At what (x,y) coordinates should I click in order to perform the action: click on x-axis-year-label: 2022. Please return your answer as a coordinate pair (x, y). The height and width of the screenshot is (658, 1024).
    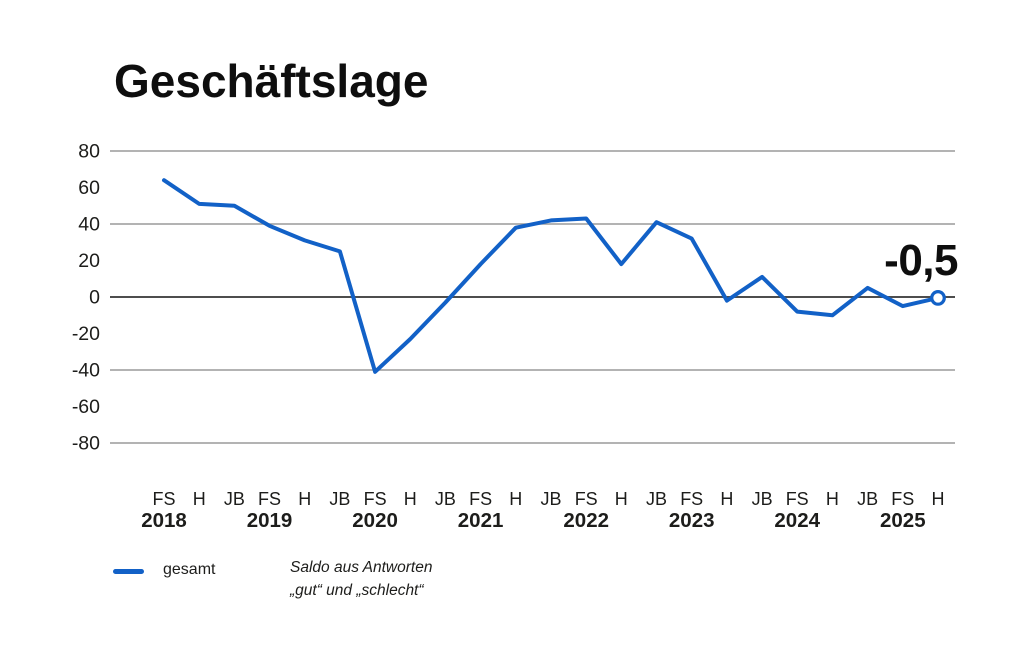
    Looking at the image, I should click on (586, 520).